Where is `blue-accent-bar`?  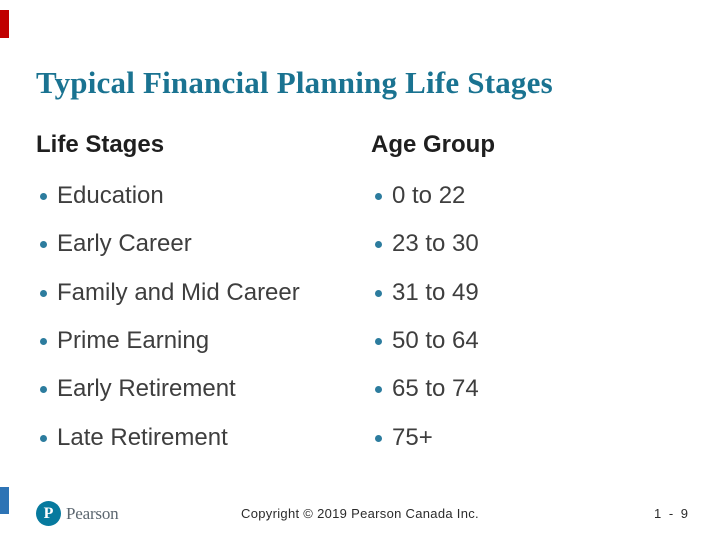 blue-accent-bar is located at coordinates (4, 500).